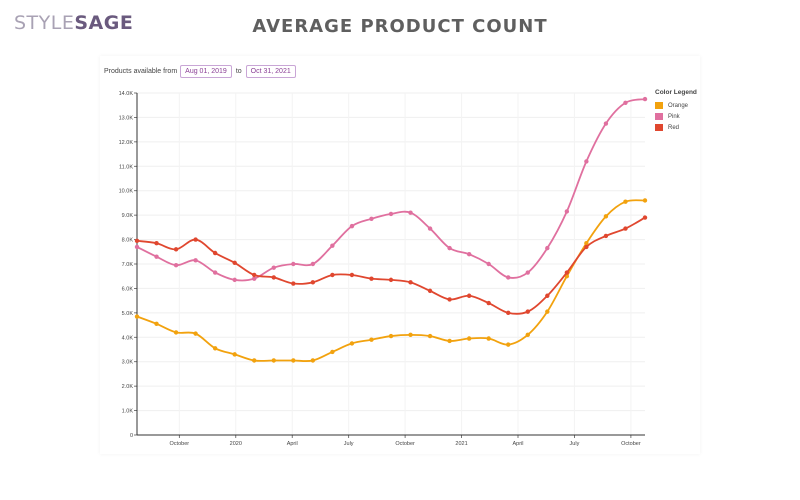 Image resolution: width=800 pixels, height=500 pixels. I want to click on end-date-input: Oct 31, 2021, so click(270, 71).